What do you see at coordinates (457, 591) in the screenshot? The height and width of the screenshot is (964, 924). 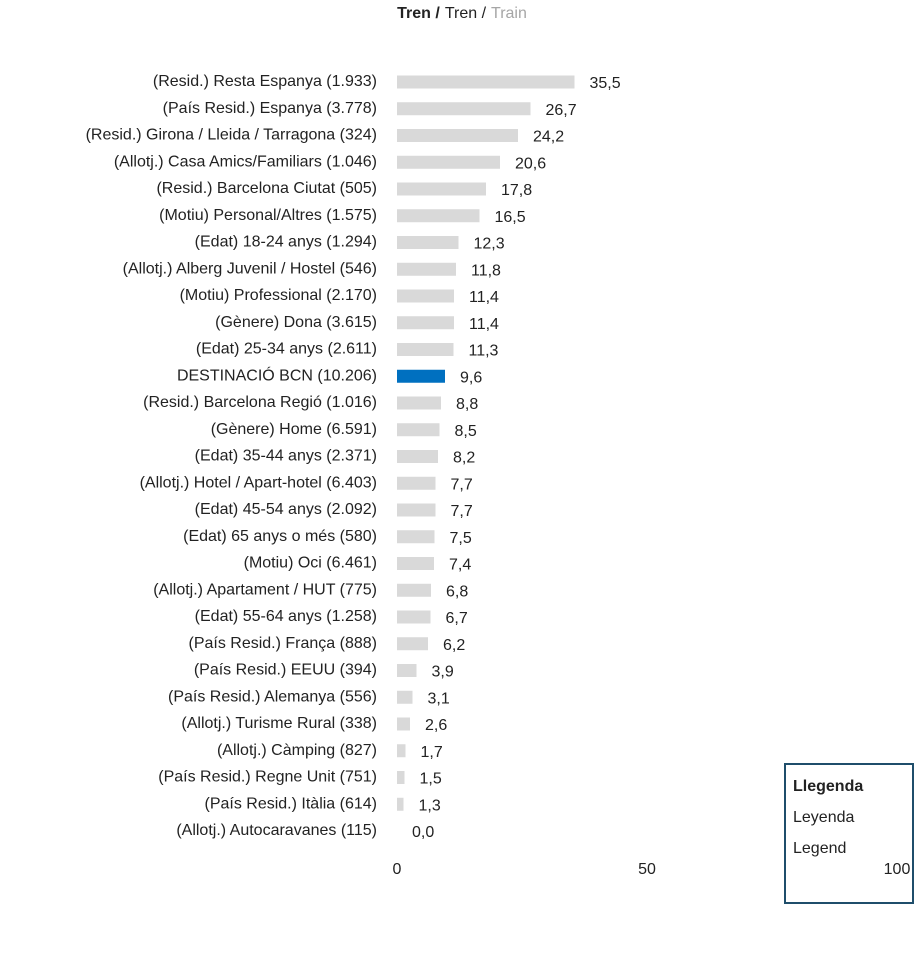 I see `value-label: 6,8` at bounding box center [457, 591].